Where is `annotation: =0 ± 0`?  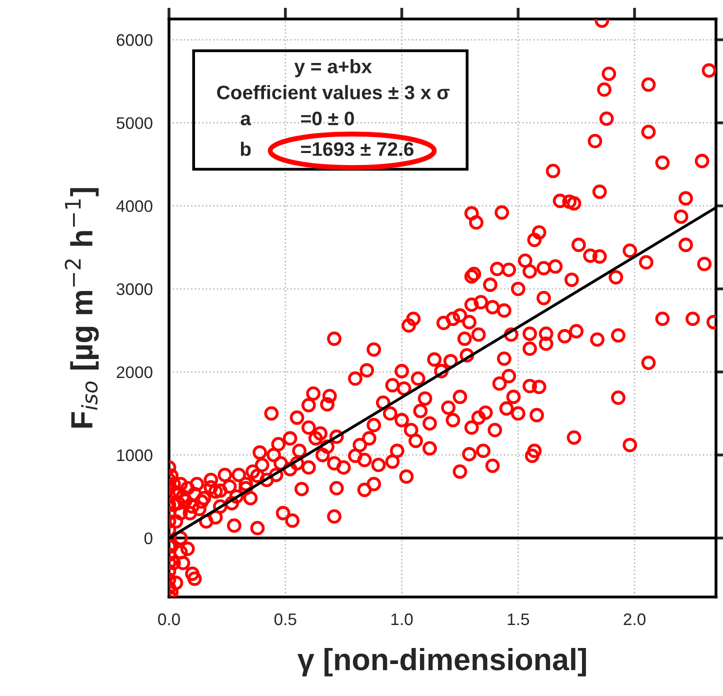
annotation: =0 ± 0 is located at coordinates (327, 119).